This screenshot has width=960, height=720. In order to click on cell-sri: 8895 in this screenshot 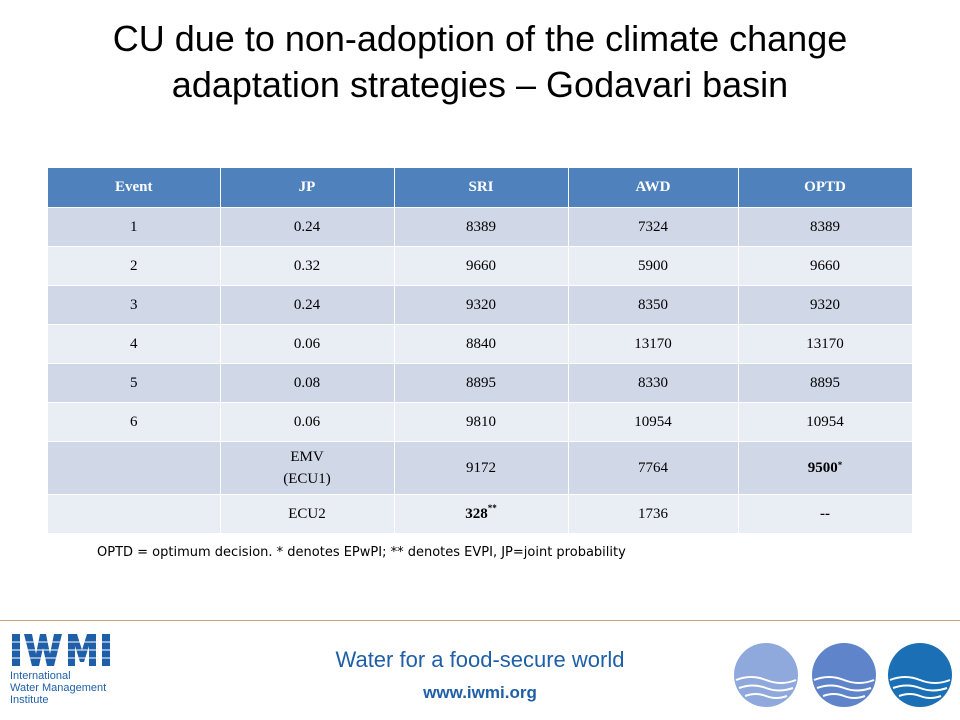, I will do `click(481, 383)`.